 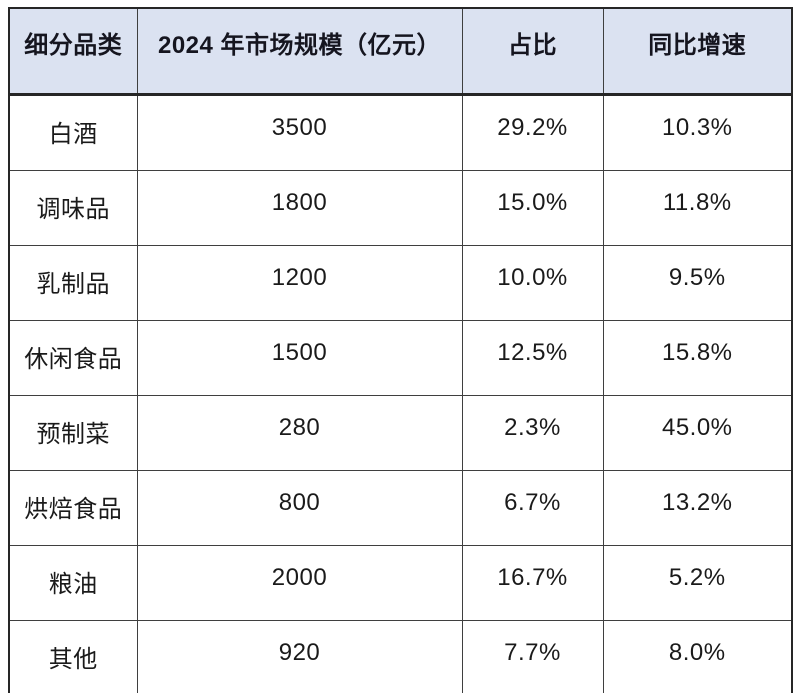 I want to click on cell-category: 休闲食品, so click(x=73, y=358).